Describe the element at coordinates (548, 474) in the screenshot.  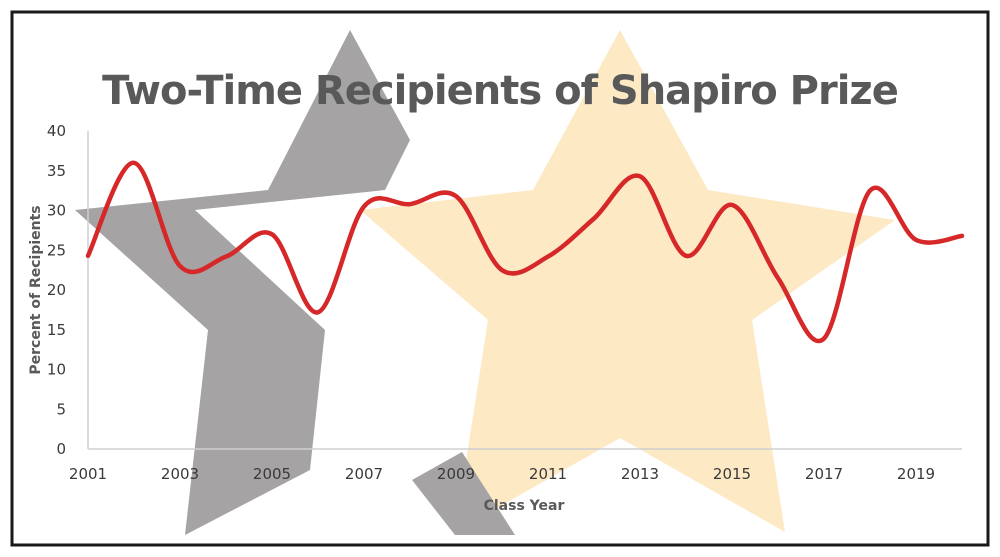
I see `x-tick-label: 2011` at that location.